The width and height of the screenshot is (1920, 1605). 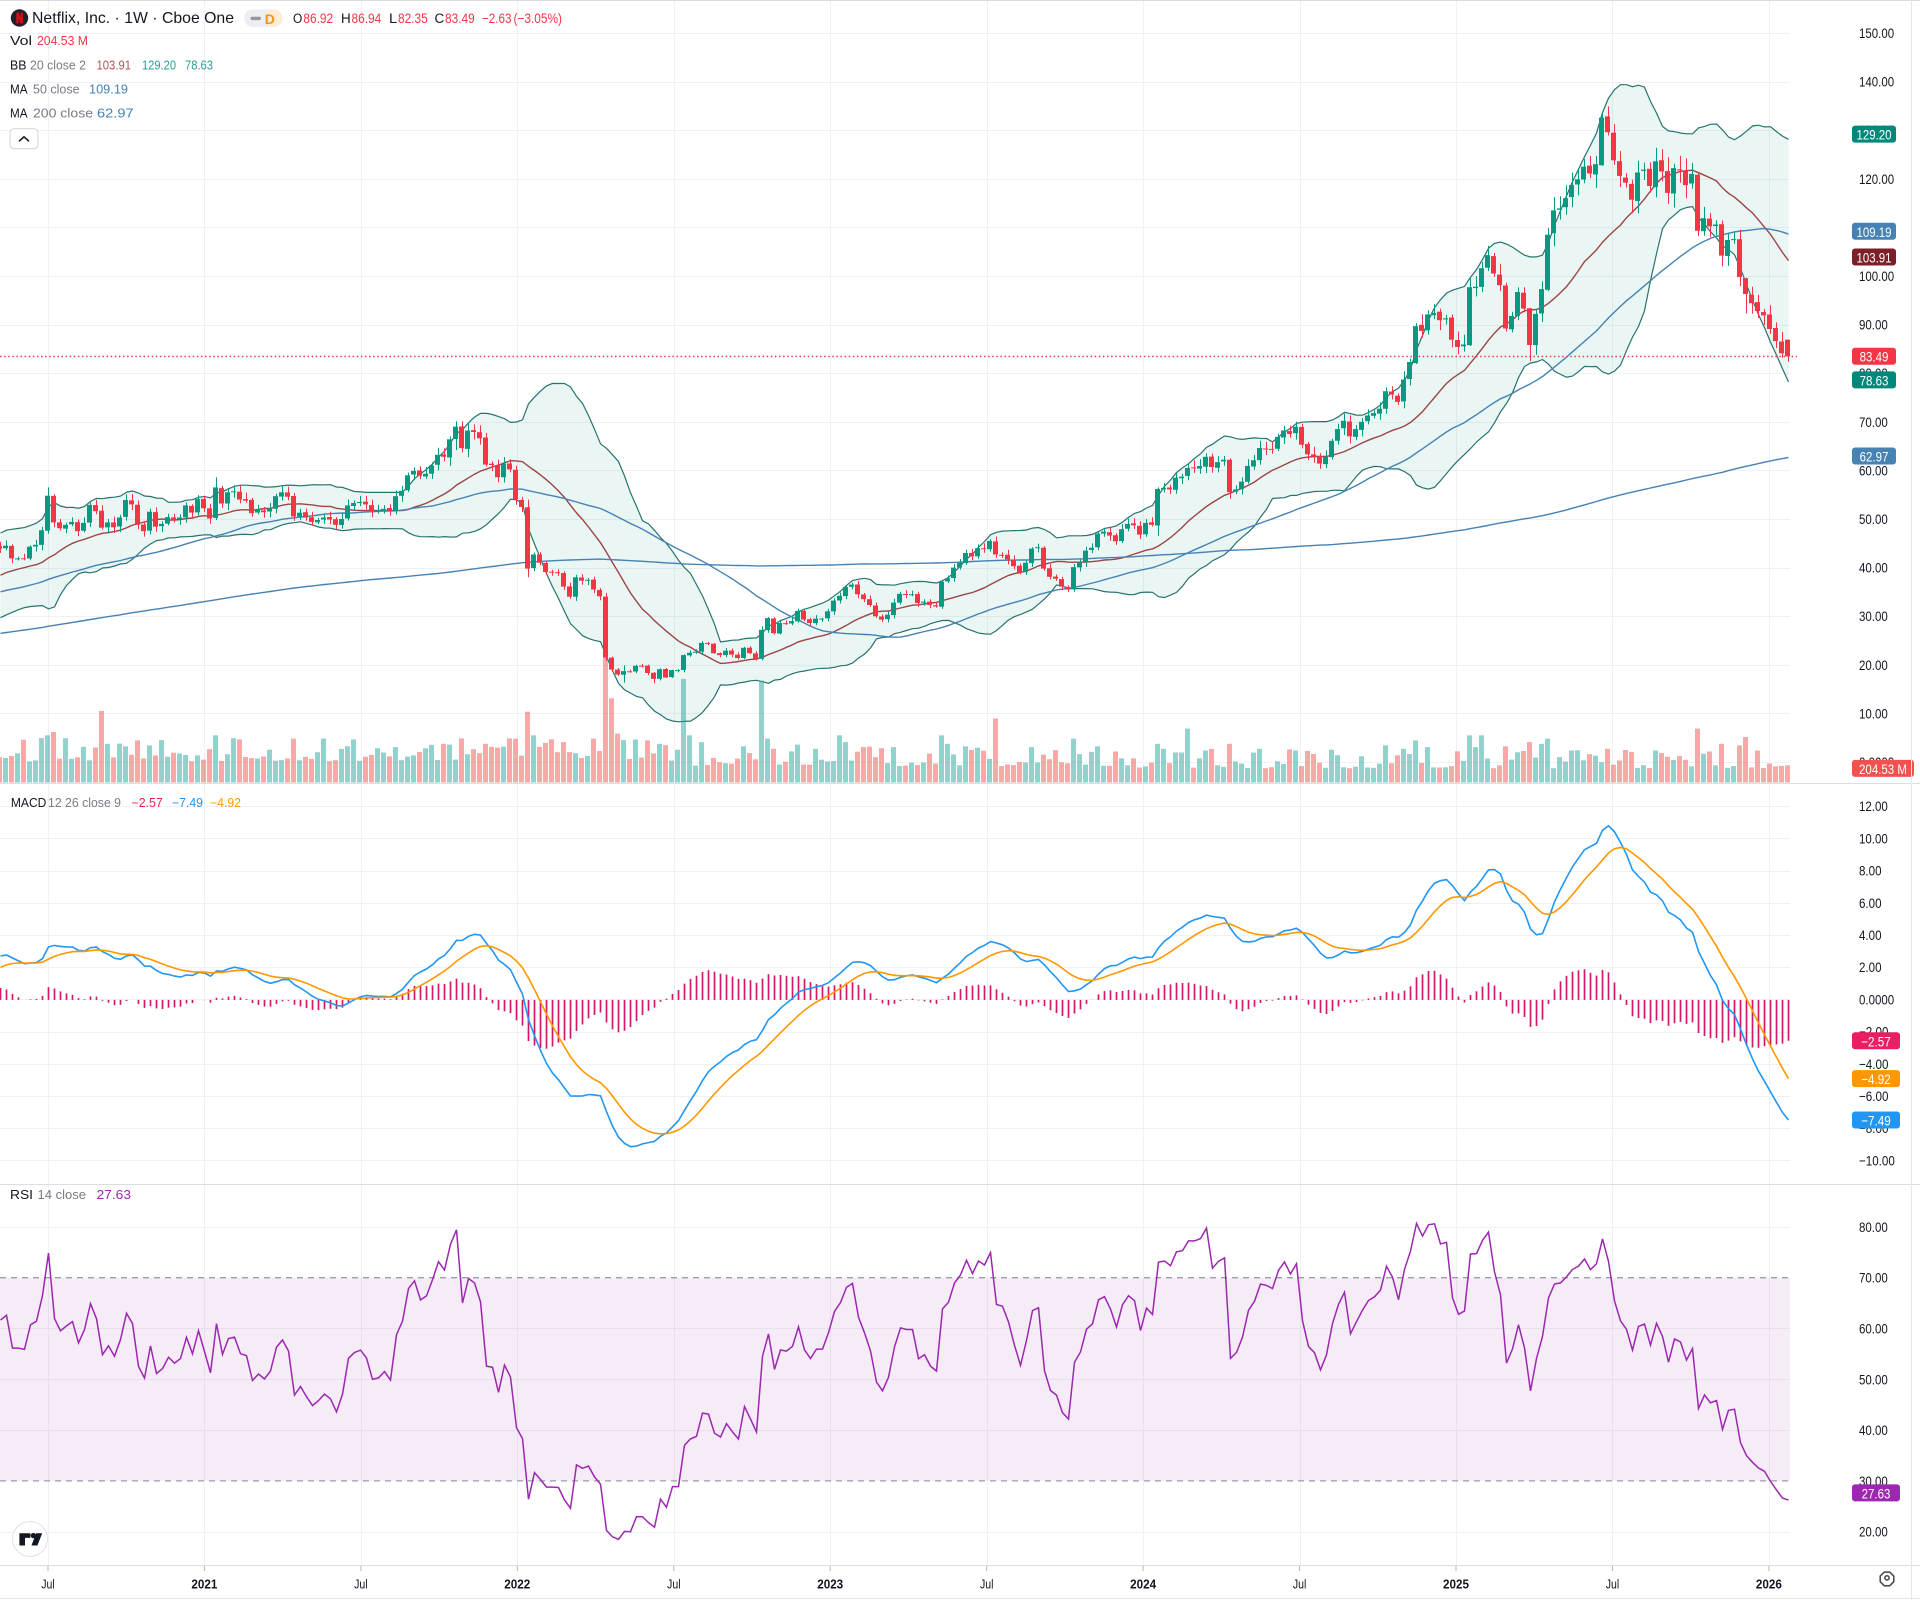 What do you see at coordinates (517, 1584) in the screenshot?
I see `svg-text: 2022` at bounding box center [517, 1584].